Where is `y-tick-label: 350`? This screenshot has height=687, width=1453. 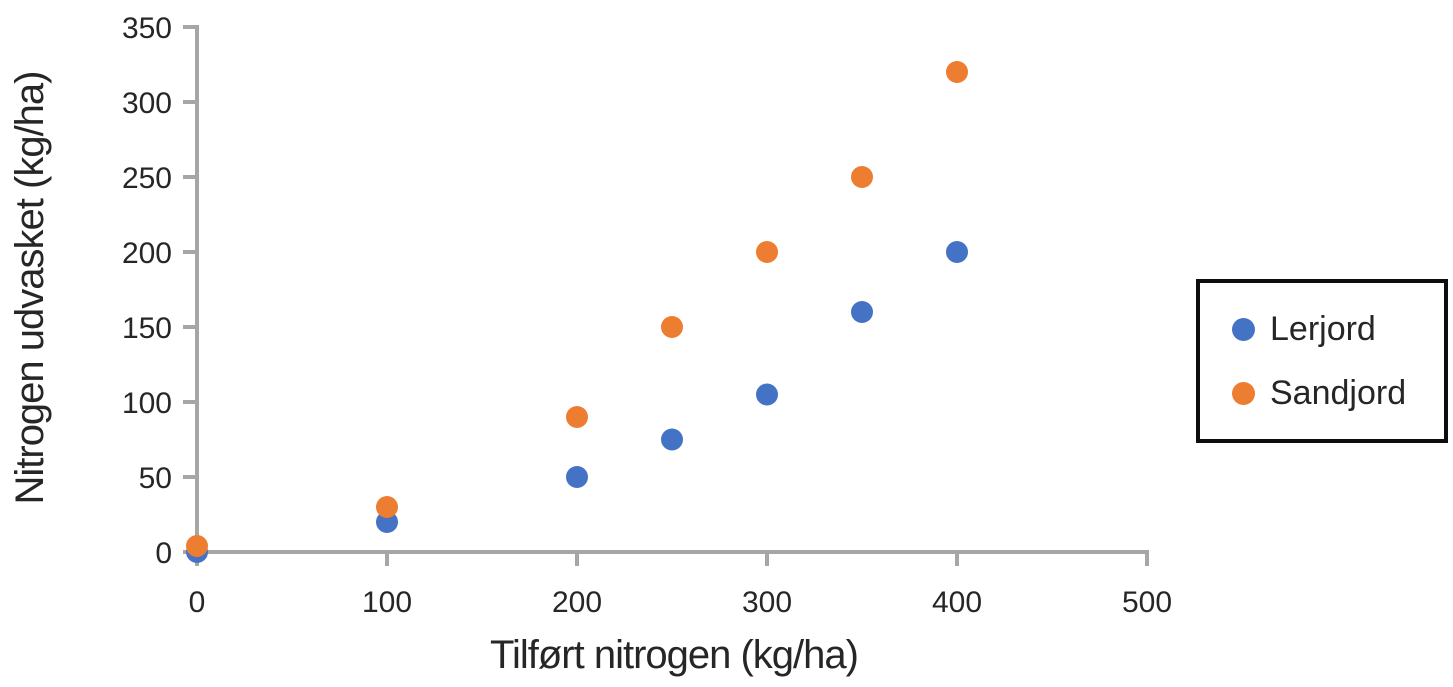
y-tick-label: 350 is located at coordinates (147, 28).